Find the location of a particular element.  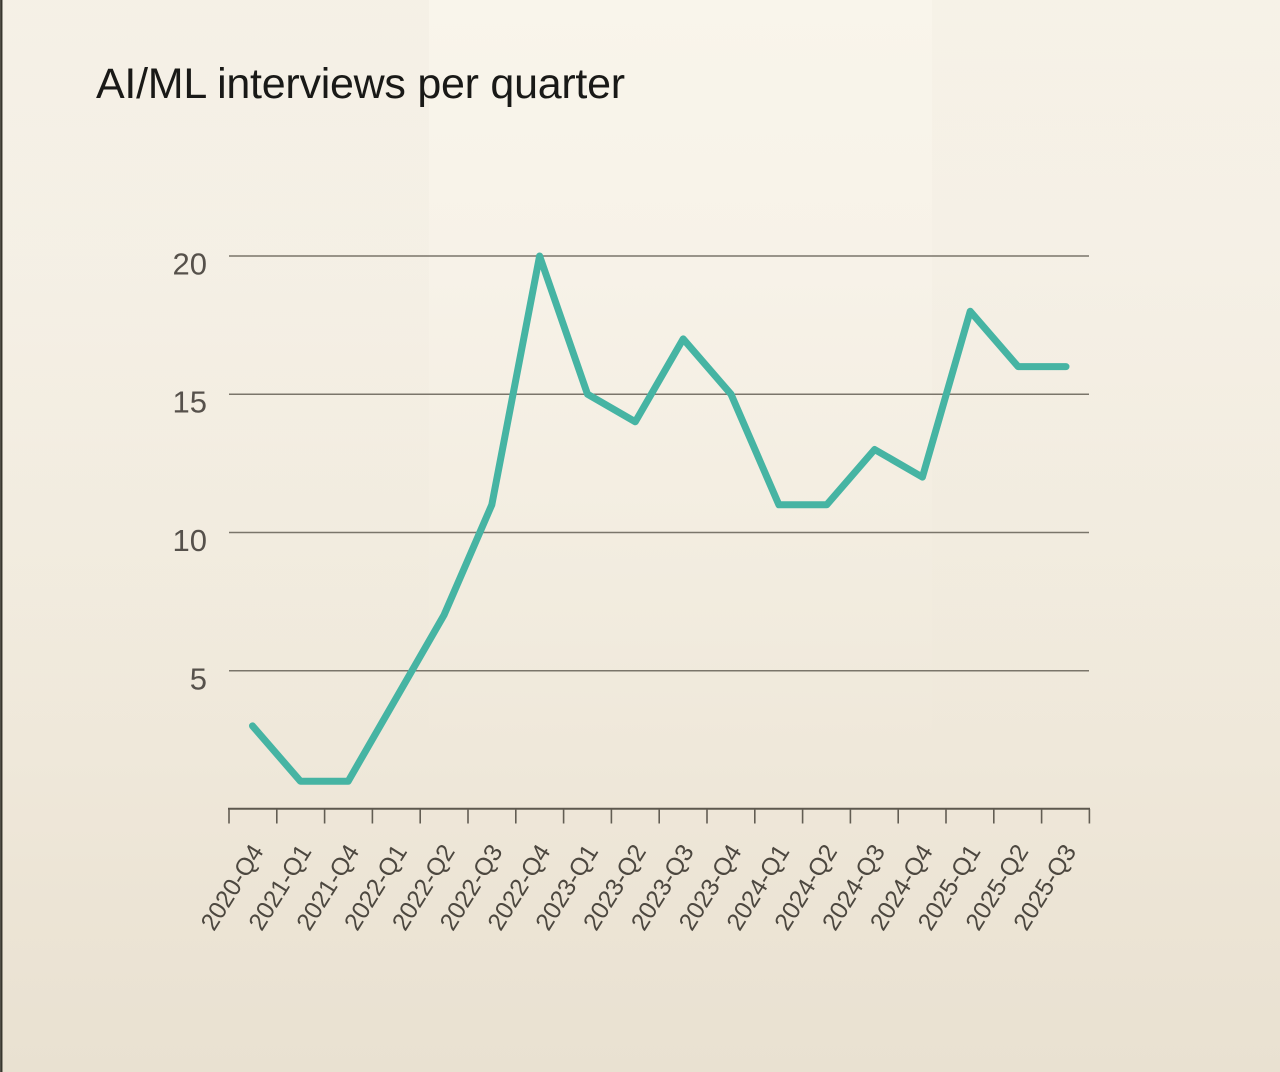

svg-text: 10 is located at coordinates (190, 540).